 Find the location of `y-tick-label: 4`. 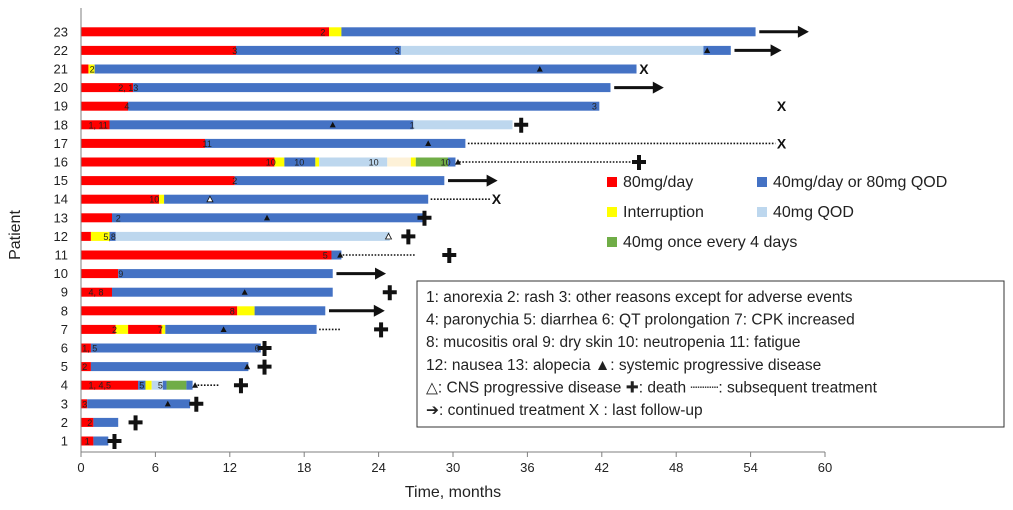

y-tick-label: 4 is located at coordinates (64, 385).